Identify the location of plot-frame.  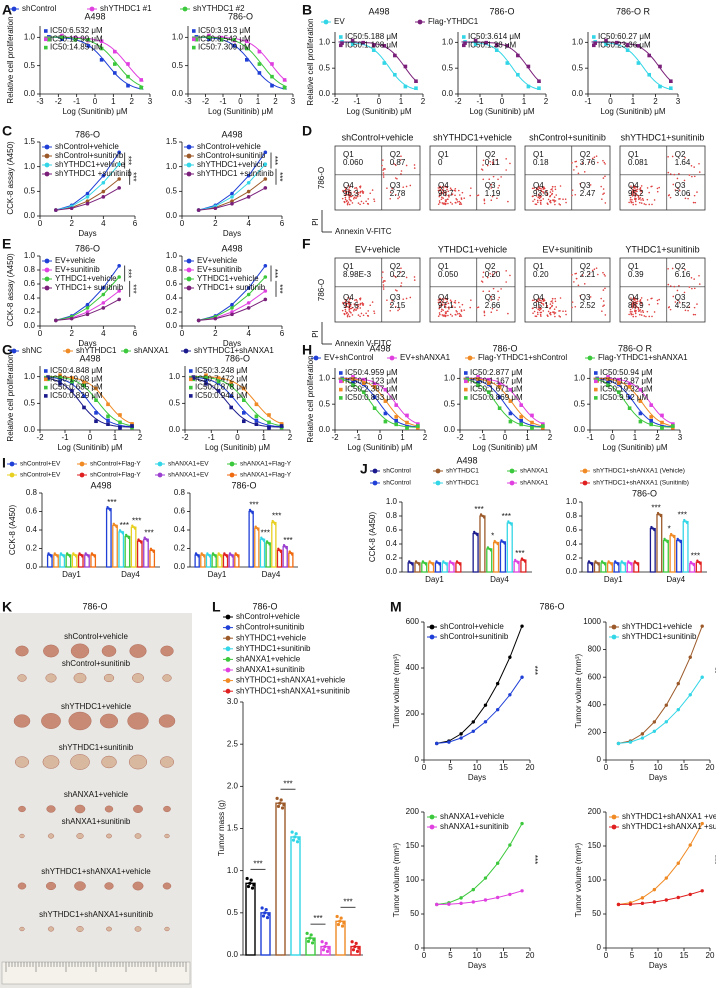
(472, 290).